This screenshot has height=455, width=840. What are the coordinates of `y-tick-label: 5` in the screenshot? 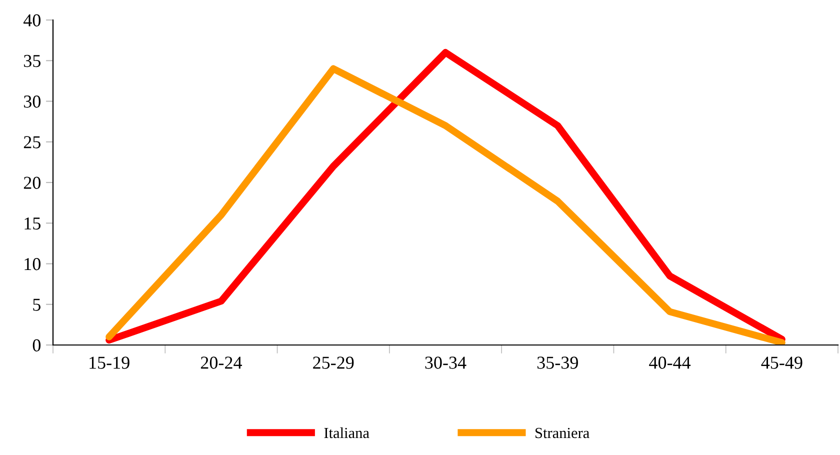 It's located at (36, 304).